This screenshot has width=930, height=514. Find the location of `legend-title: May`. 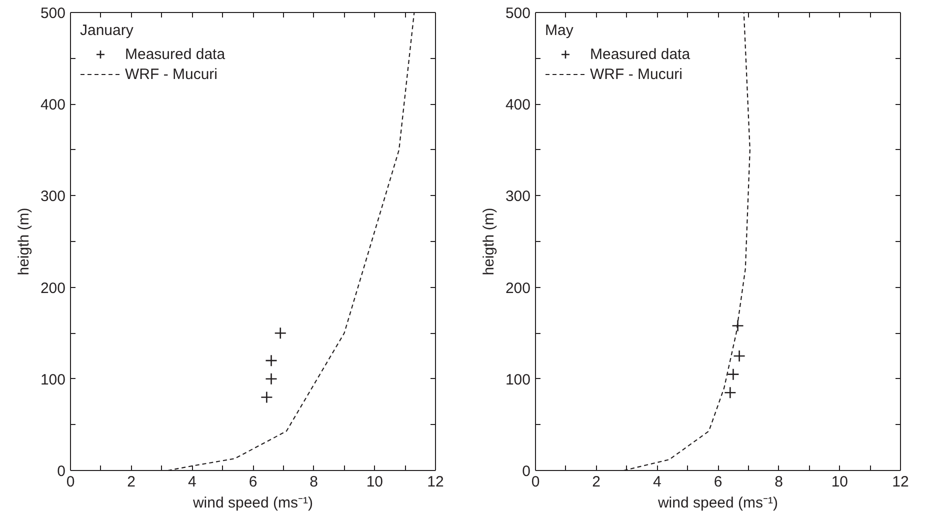

legend-title: May is located at coordinates (559, 30).